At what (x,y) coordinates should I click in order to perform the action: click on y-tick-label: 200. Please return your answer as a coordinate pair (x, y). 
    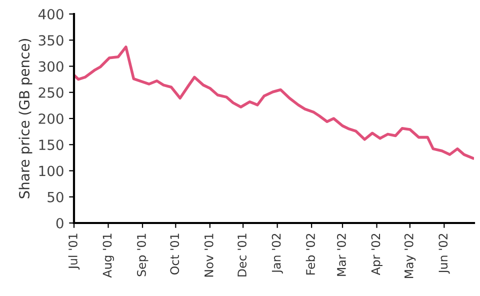
    Looking at the image, I should click on (51, 118).